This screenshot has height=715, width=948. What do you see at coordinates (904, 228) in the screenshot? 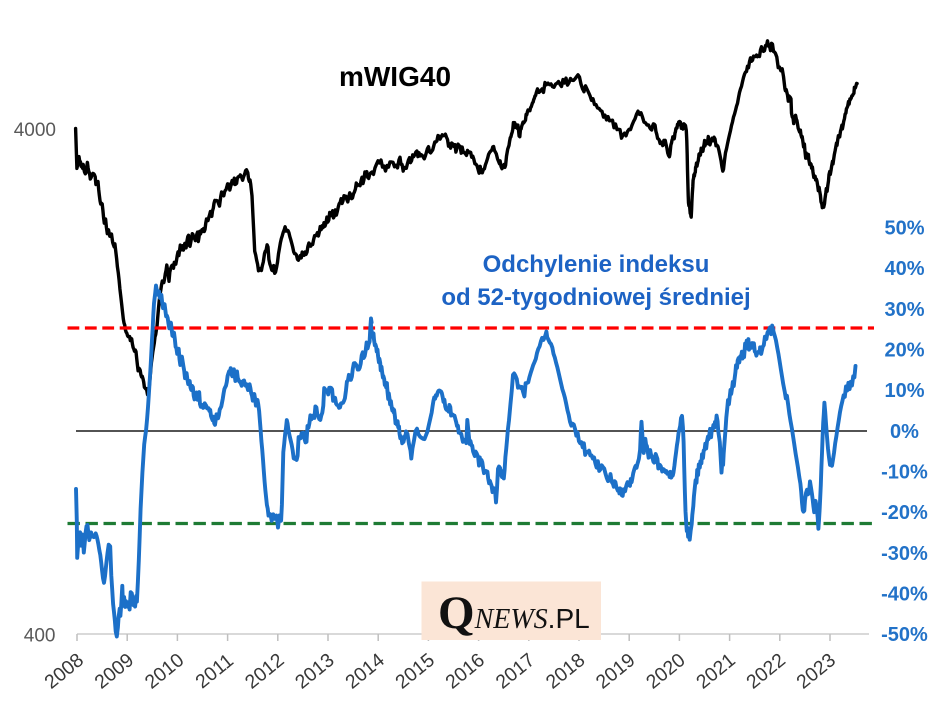
I see `svg-text: 50%` at bounding box center [904, 228].